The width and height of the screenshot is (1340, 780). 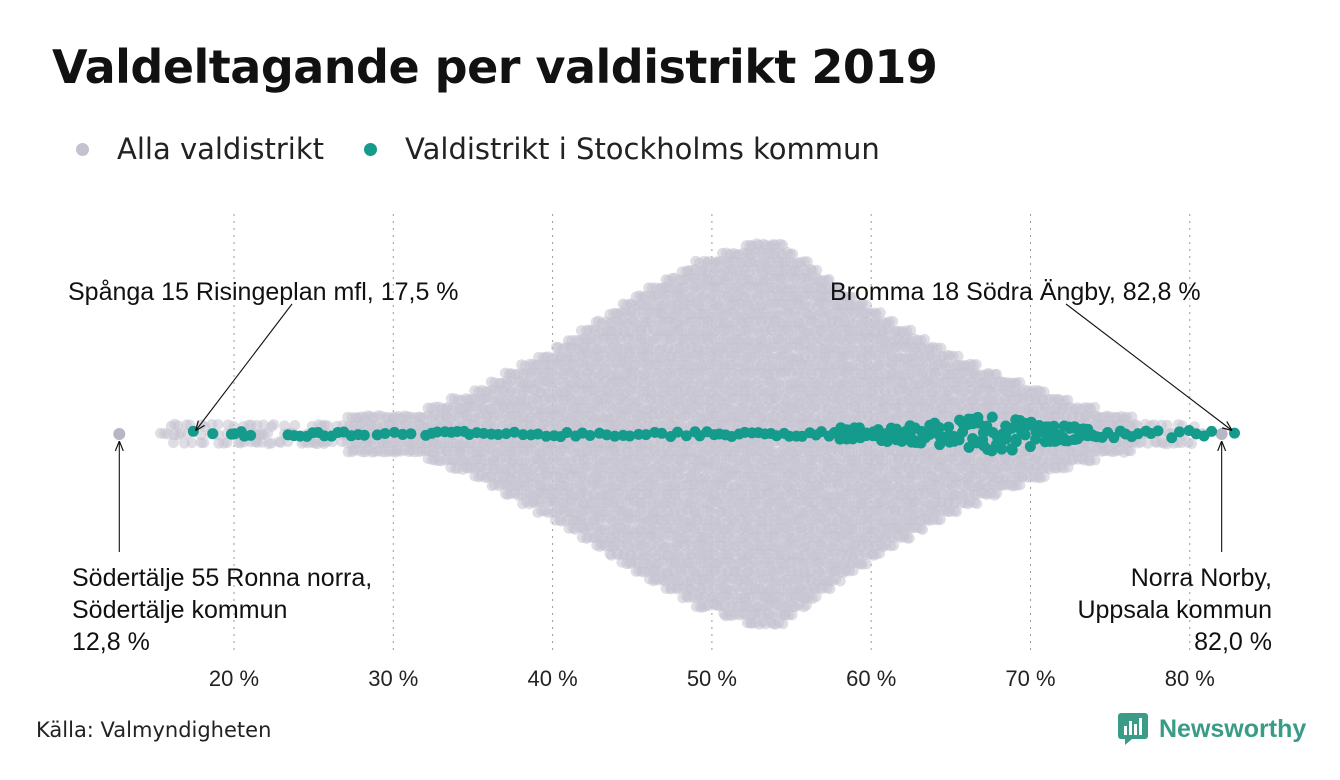 What do you see at coordinates (221, 149) in the screenshot?
I see `legend-label-all: Alla valdistrikt` at bounding box center [221, 149].